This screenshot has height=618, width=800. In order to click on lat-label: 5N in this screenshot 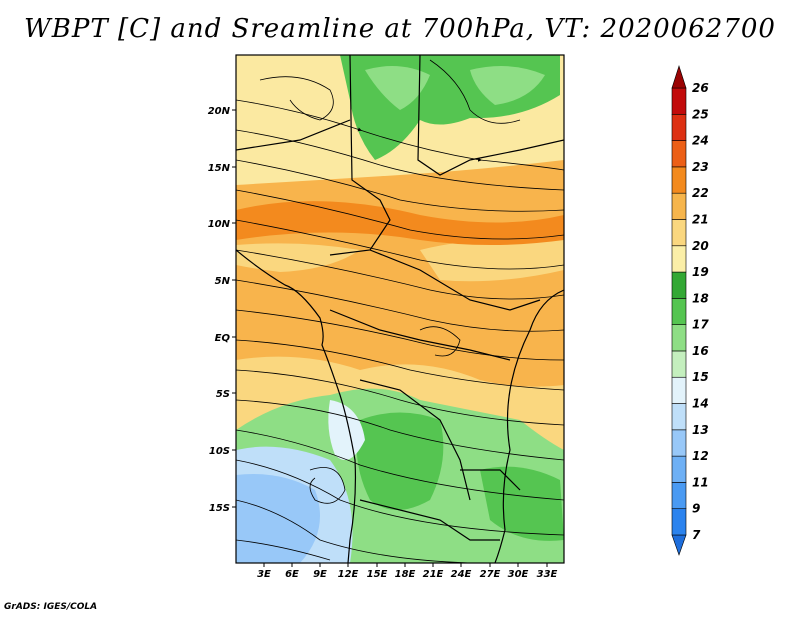, I will do `click(223, 281)`.